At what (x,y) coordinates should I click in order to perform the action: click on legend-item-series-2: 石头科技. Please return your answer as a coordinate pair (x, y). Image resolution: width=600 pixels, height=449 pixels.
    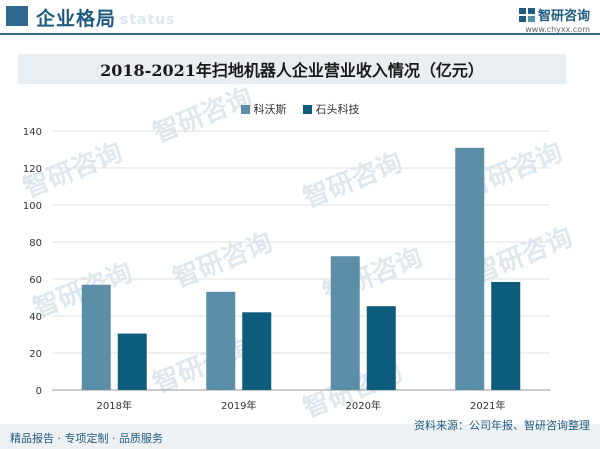
    Looking at the image, I should click on (331, 109).